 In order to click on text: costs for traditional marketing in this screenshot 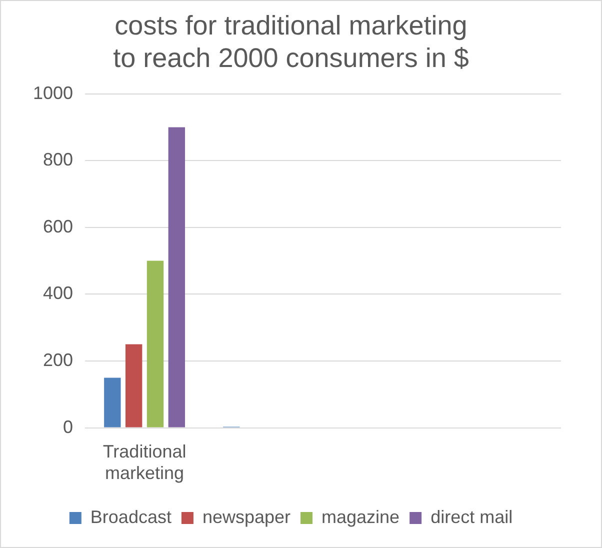, I will do `click(291, 25)`.